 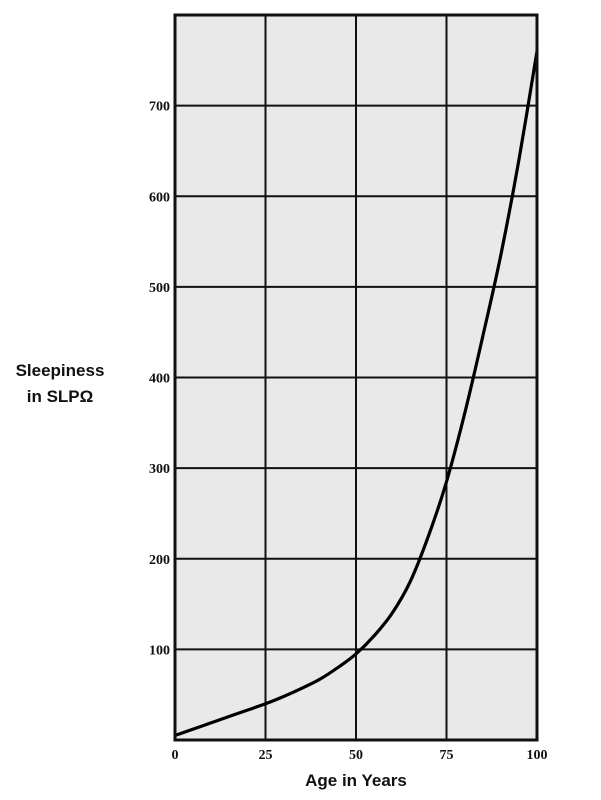 What do you see at coordinates (60, 384) in the screenshot?
I see `y-axis-label: Sleepiness in SLPΩ` at bounding box center [60, 384].